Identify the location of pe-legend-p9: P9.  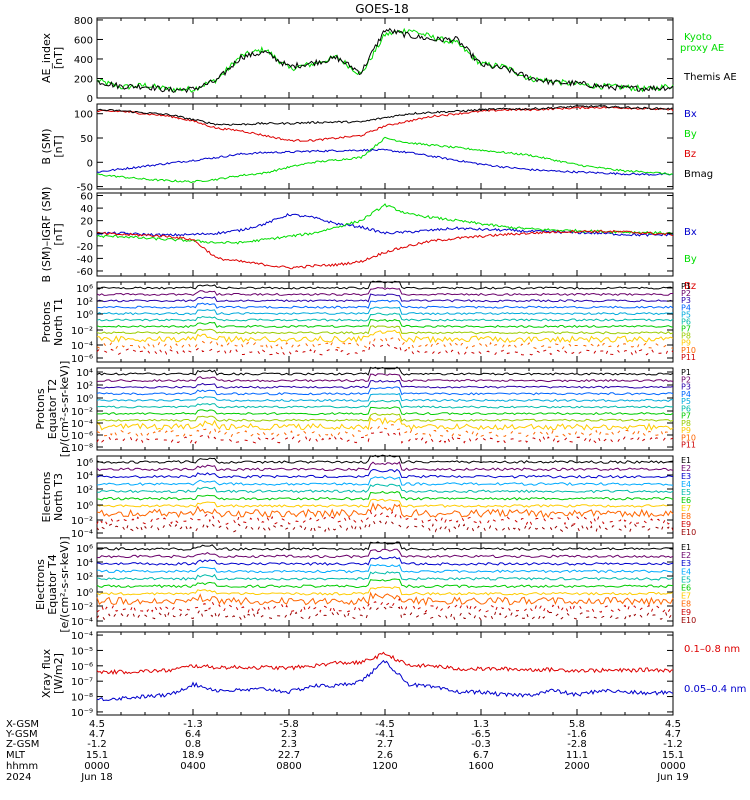
(686, 430).